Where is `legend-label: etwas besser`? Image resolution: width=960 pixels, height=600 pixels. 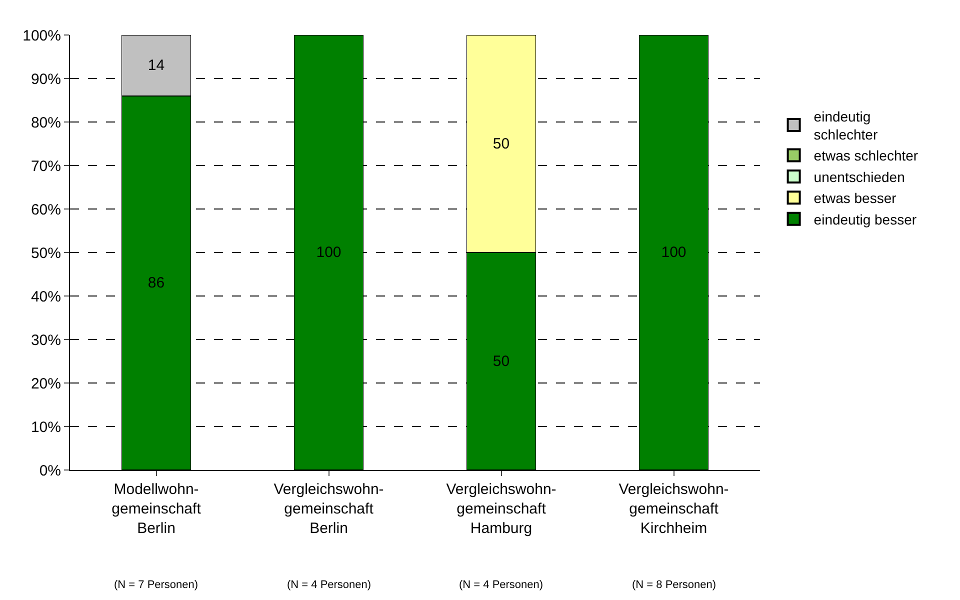
legend-label: etwas besser is located at coordinates (855, 198).